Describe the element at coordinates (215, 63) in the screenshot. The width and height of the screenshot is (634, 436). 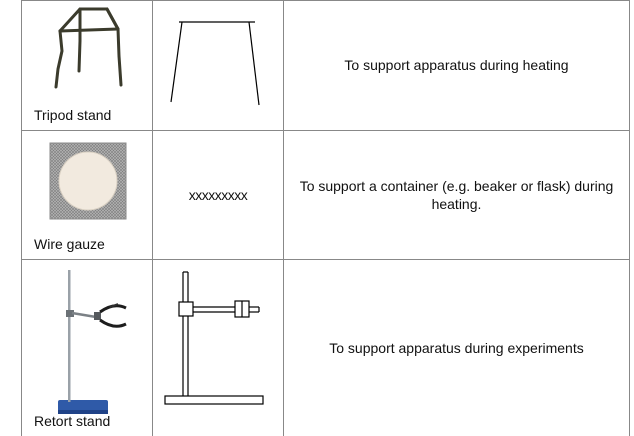
I see `tripod-stand-symbol-icon` at that location.